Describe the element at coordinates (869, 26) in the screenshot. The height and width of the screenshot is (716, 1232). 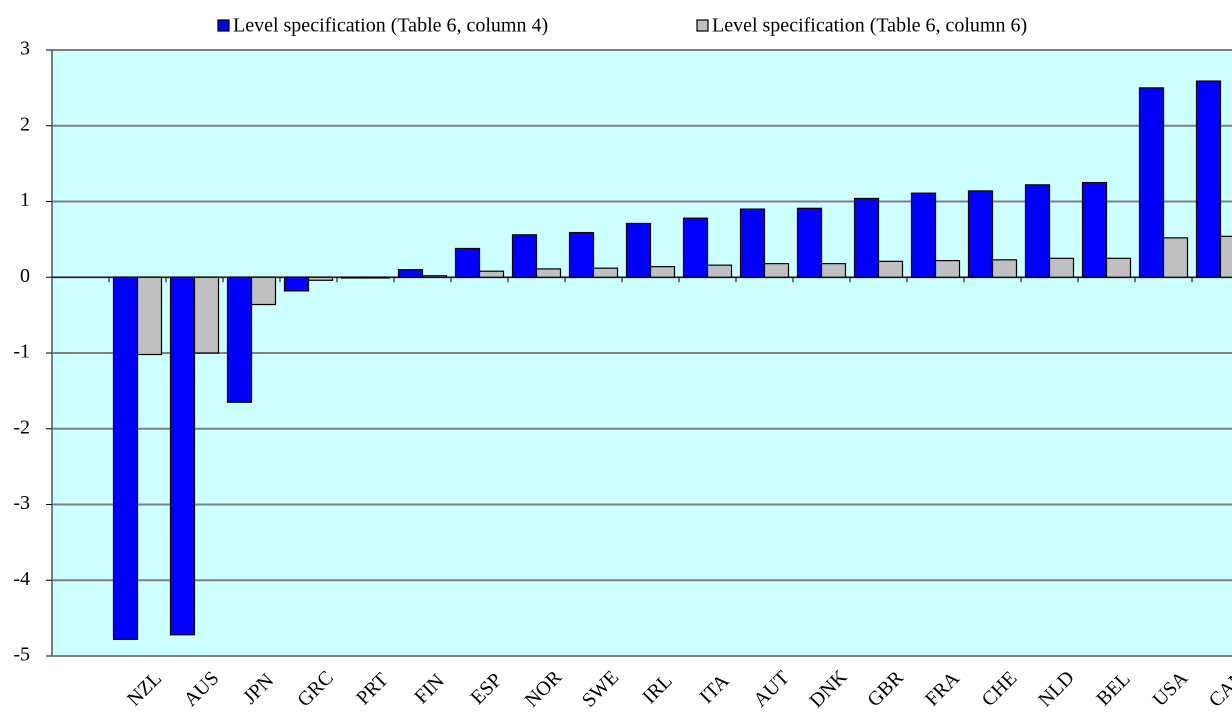
I see `legend-label: Level specification (Table 6, column 6)` at that location.